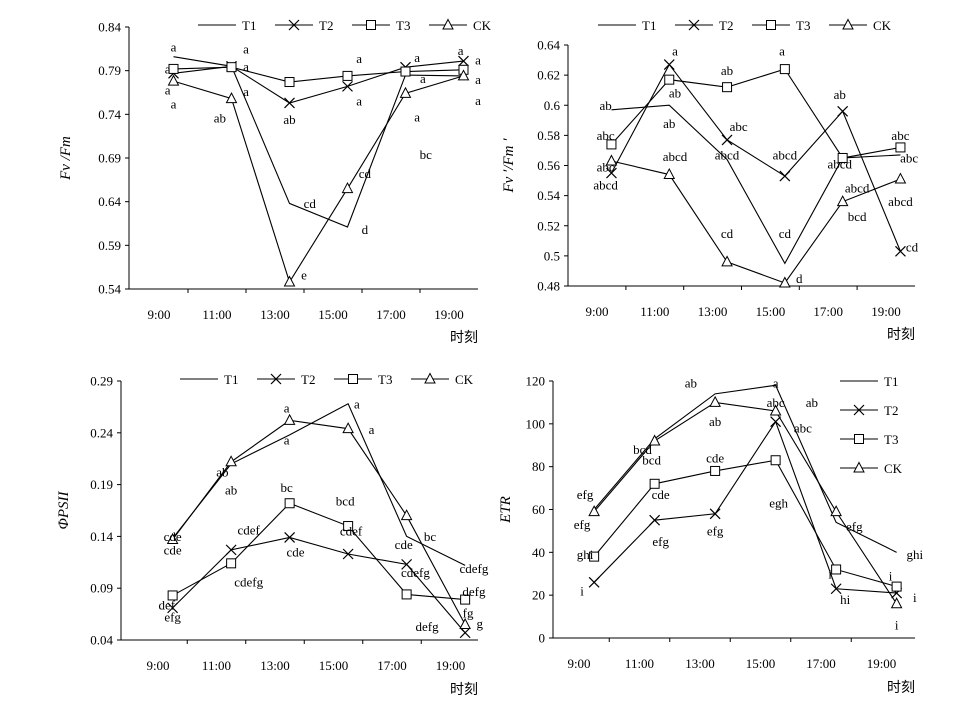  Describe the element at coordinates (548, 165) in the screenshot. I see `y-tick-label: 0.56` at that location.